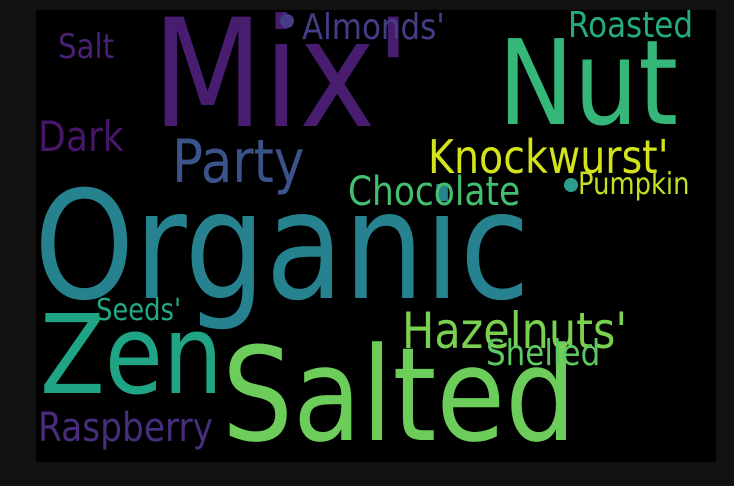 The image size is (734, 486). I want to click on dot-mark-green, so click(571, 185).